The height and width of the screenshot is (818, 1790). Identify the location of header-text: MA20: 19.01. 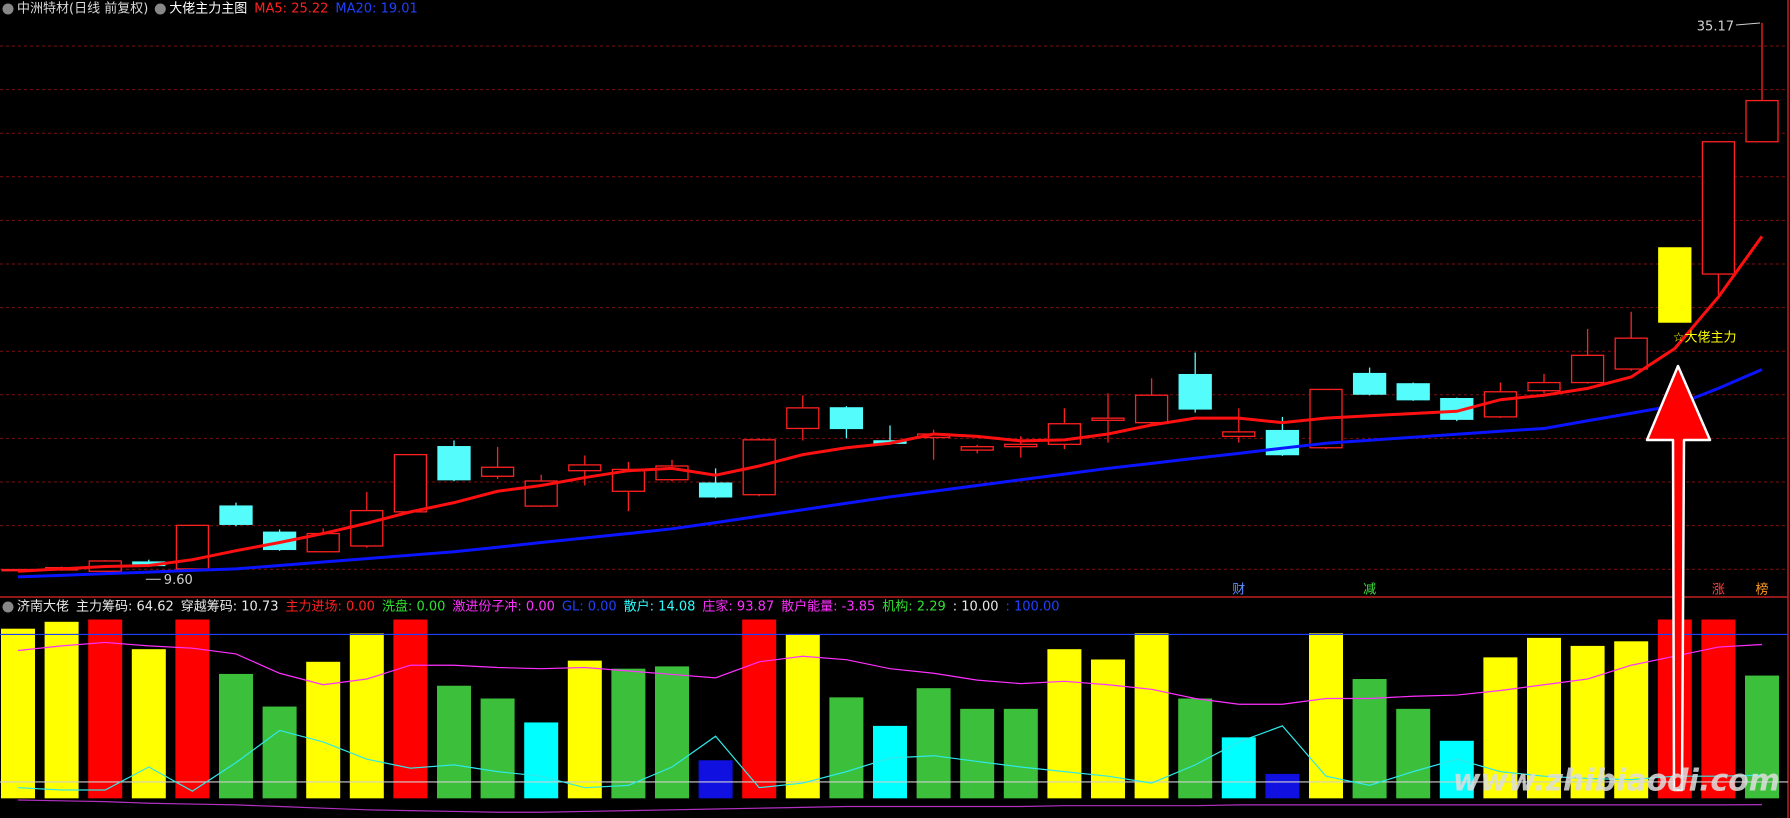
(376, 9).